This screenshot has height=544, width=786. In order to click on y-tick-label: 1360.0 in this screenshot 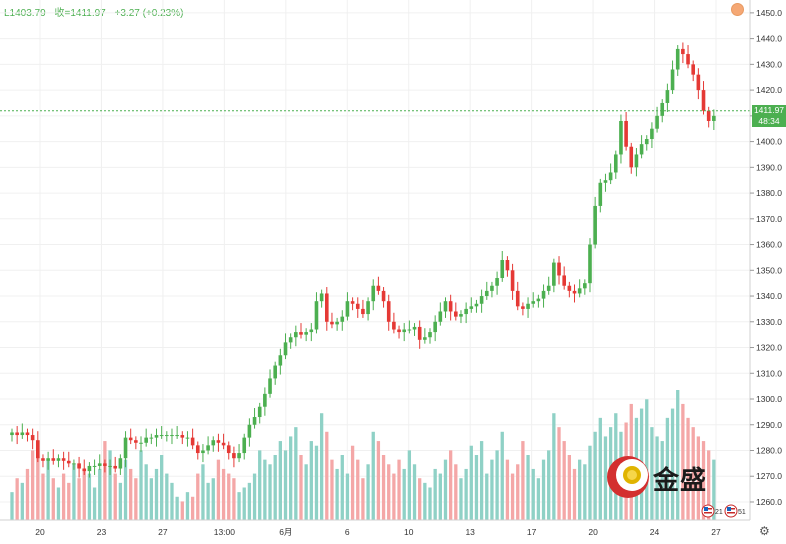, I will do `click(769, 245)`.